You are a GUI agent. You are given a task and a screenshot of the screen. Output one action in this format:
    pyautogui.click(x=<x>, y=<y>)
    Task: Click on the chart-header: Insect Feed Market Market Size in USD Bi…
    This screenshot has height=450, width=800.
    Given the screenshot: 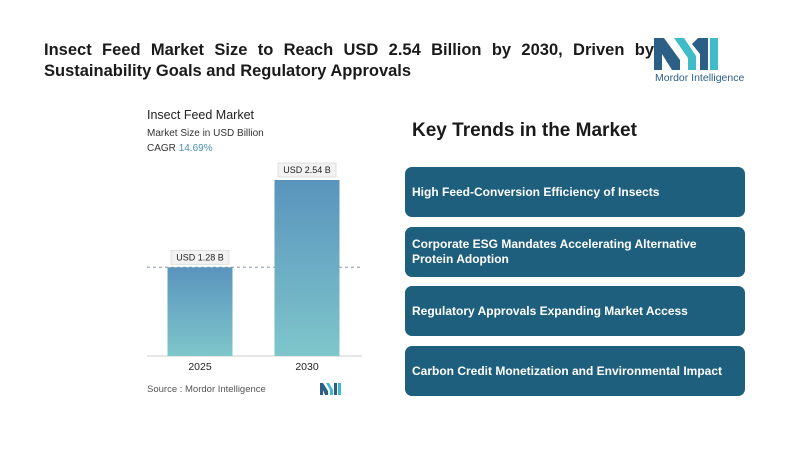 What is the action you would take?
    pyautogui.click(x=205, y=131)
    